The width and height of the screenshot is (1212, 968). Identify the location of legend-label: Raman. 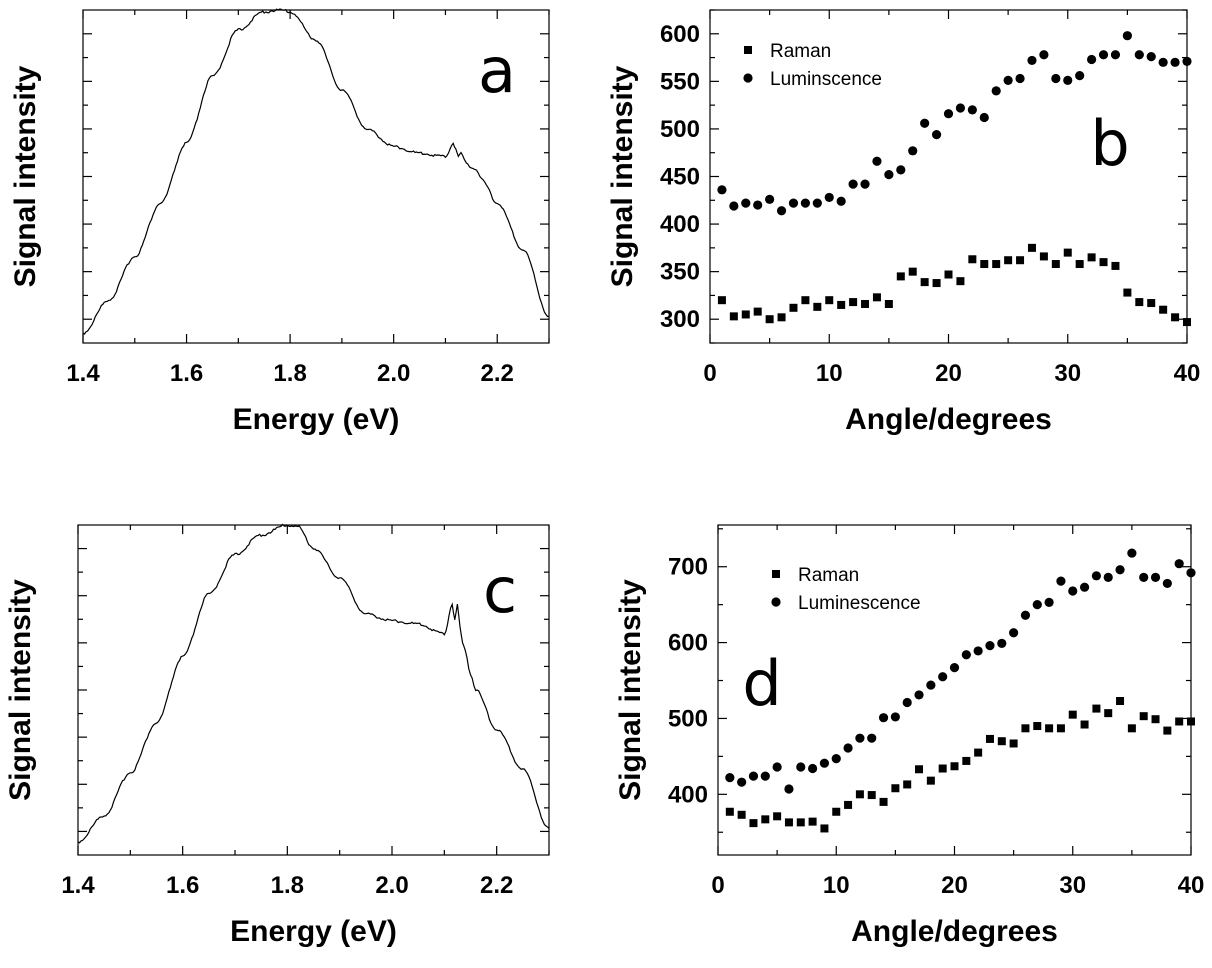
(800, 51).